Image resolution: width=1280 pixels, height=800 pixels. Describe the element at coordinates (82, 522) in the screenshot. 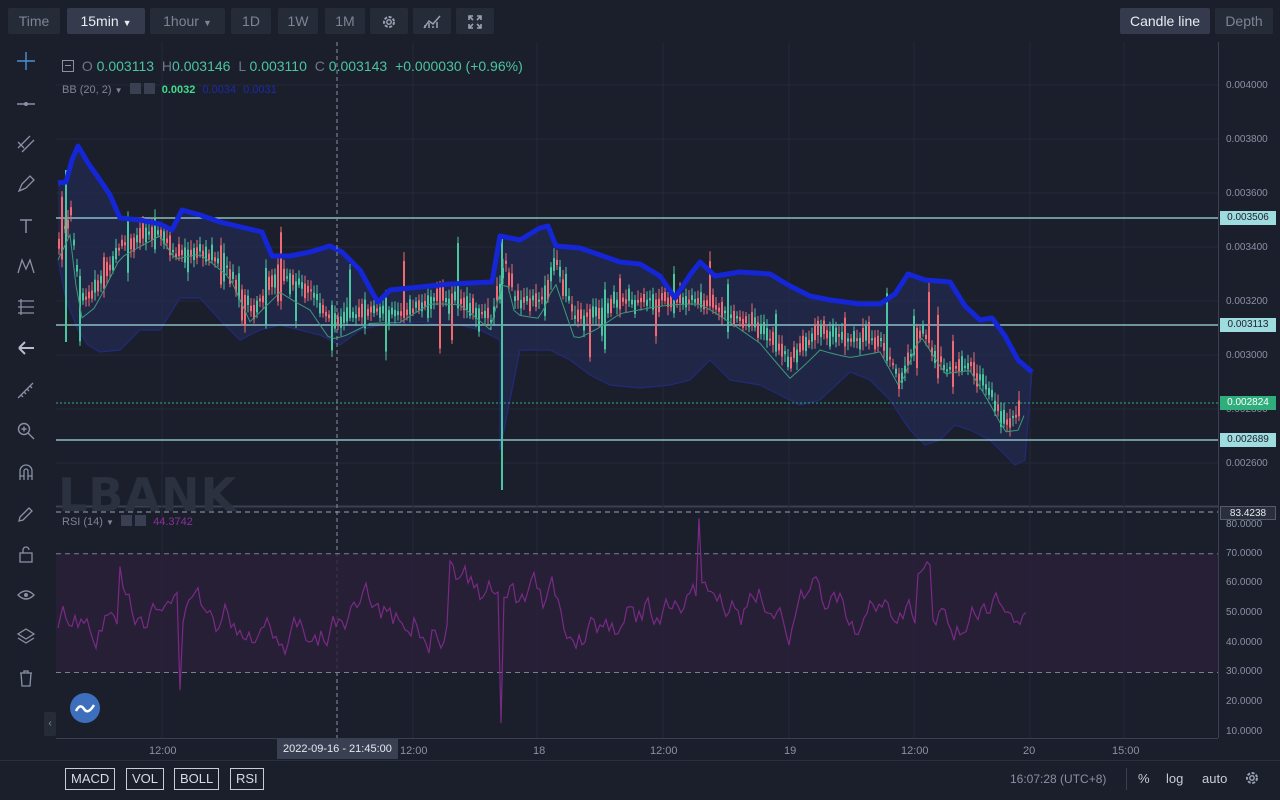

I see `rsi-label: RSI (14)` at that location.